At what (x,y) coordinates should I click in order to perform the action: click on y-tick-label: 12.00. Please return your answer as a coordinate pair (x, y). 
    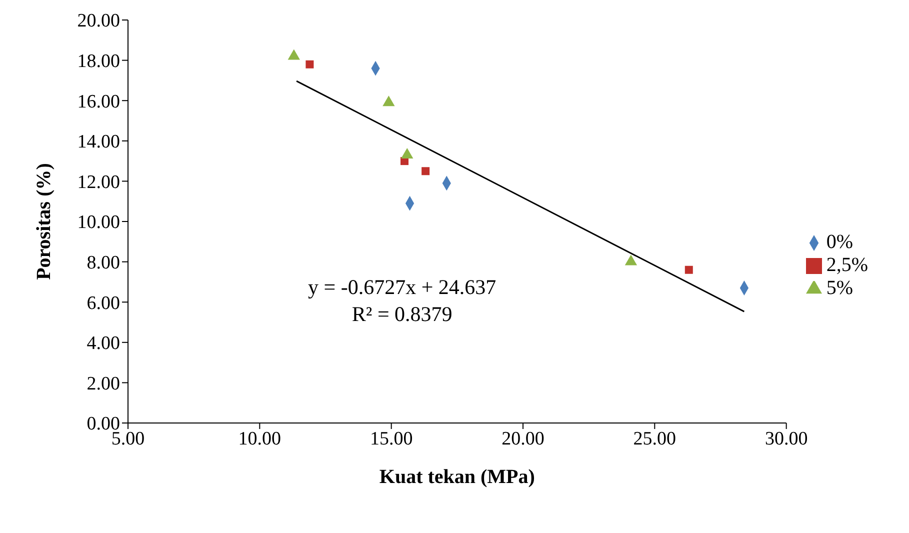
    Looking at the image, I should click on (98, 182).